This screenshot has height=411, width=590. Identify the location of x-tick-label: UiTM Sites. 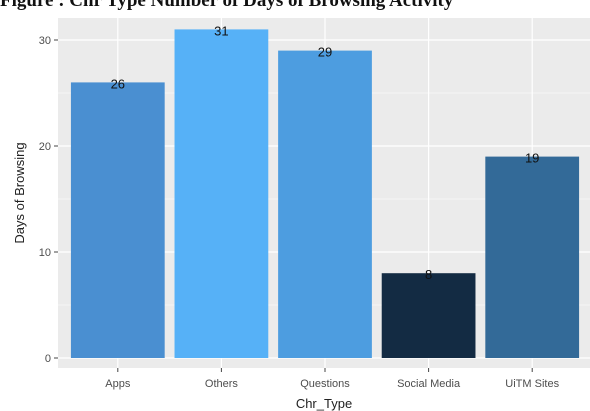
(532, 384).